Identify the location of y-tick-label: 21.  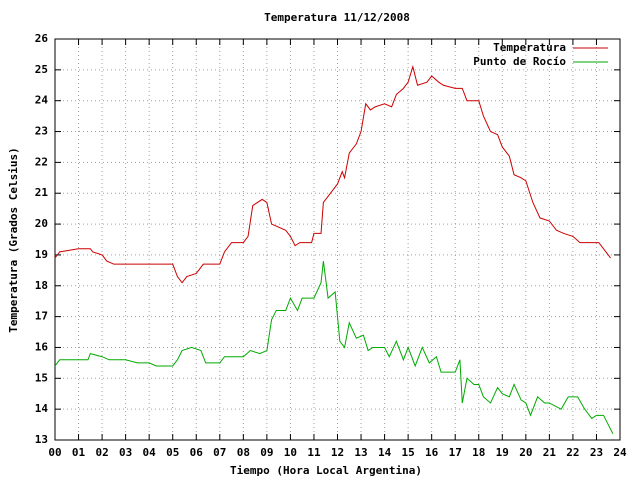
(42, 192).